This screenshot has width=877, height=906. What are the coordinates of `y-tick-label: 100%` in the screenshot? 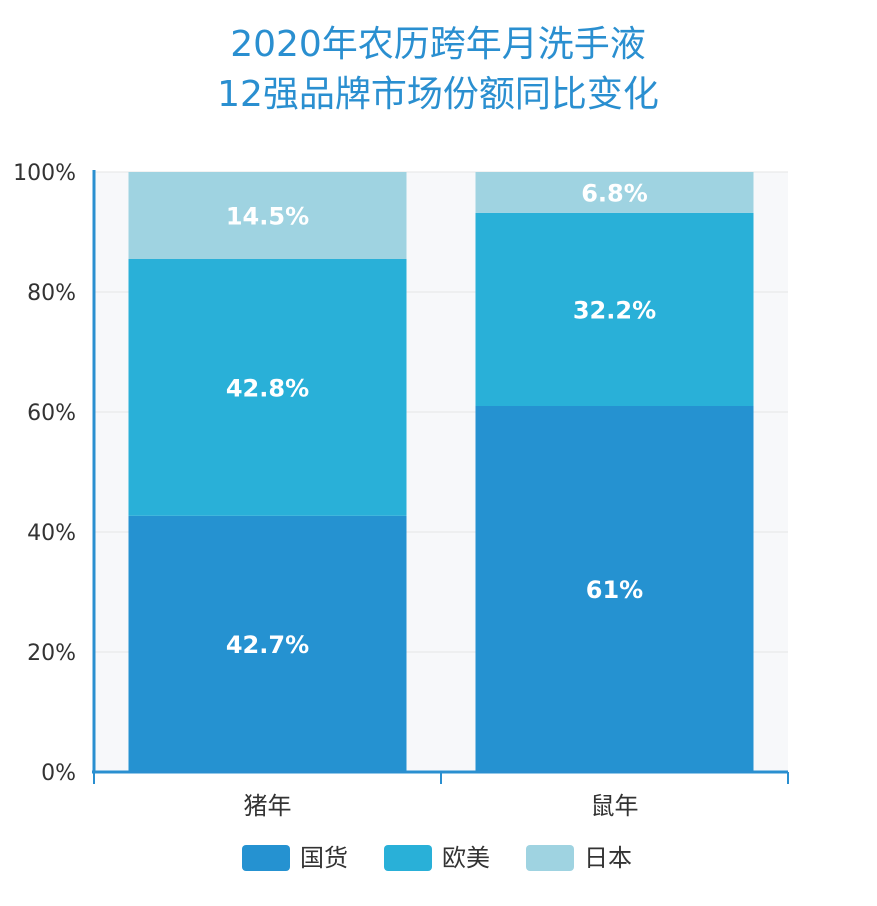 It's located at (44, 173).